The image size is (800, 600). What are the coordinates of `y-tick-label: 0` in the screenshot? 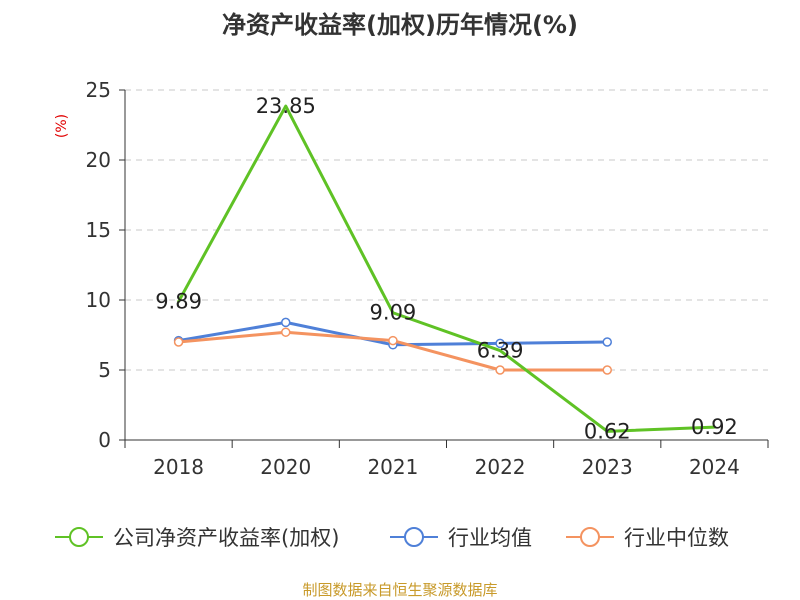 It's located at (104, 440).